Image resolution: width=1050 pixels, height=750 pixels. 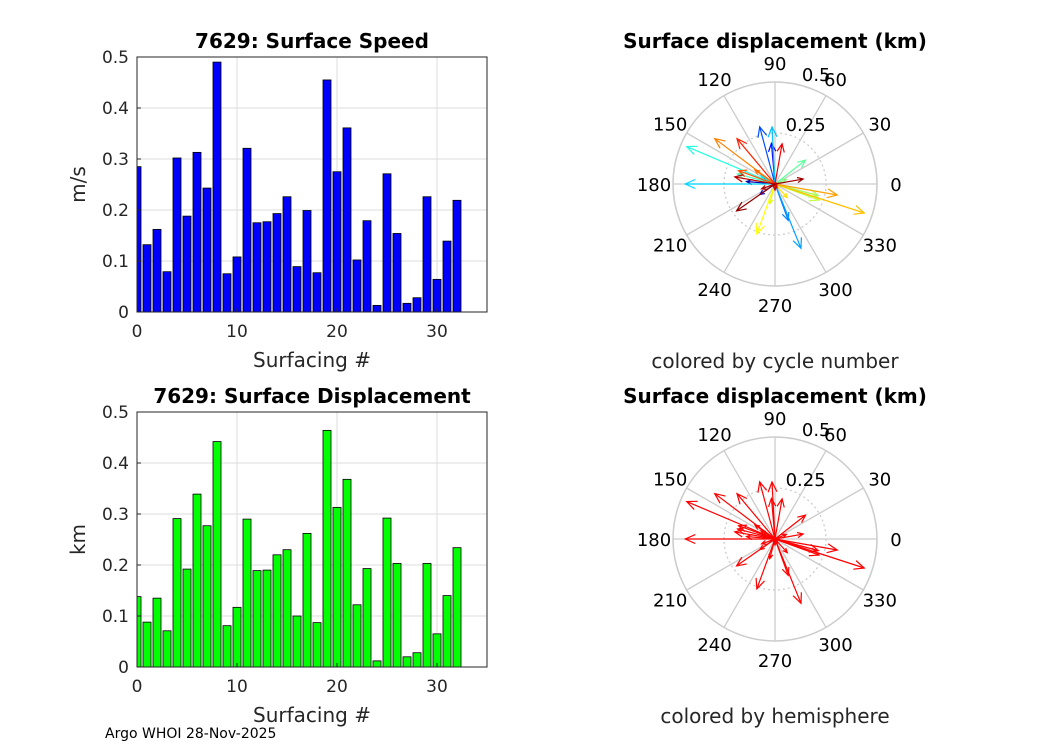 What do you see at coordinates (115, 464) in the screenshot?
I see `y-tick-label: 0.4` at bounding box center [115, 464].